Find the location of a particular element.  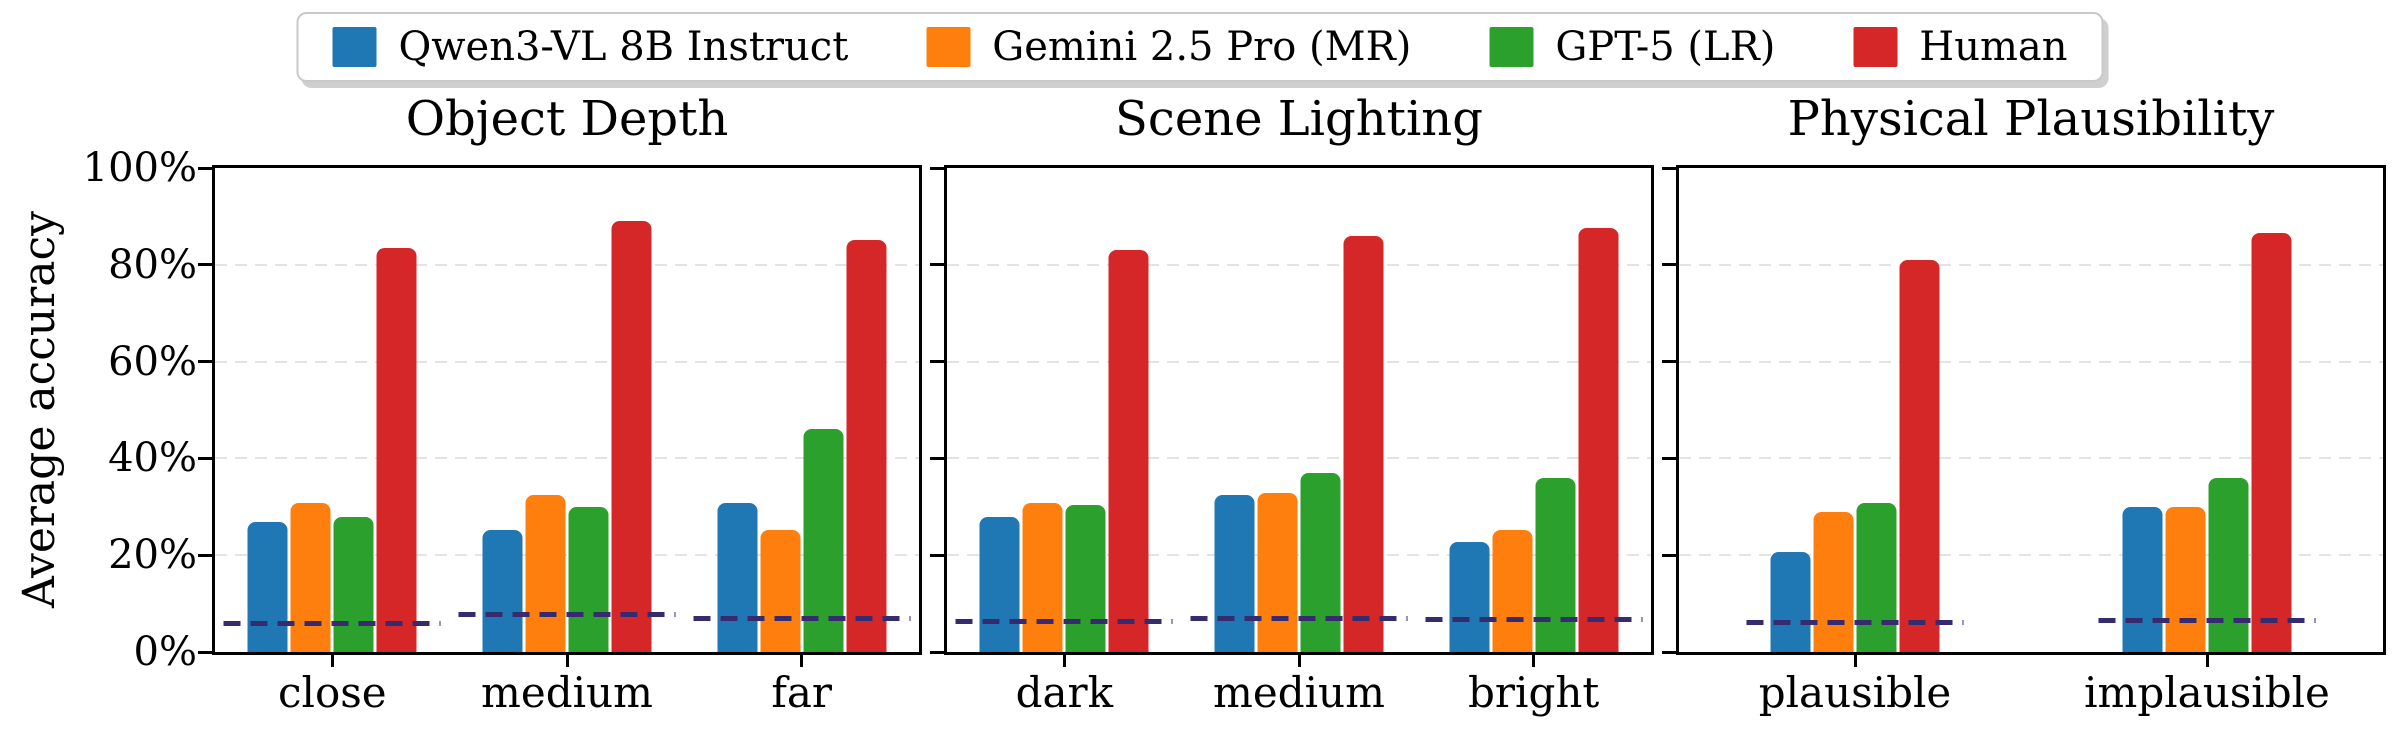

x-tick-label-far: far is located at coordinates (801, 692).